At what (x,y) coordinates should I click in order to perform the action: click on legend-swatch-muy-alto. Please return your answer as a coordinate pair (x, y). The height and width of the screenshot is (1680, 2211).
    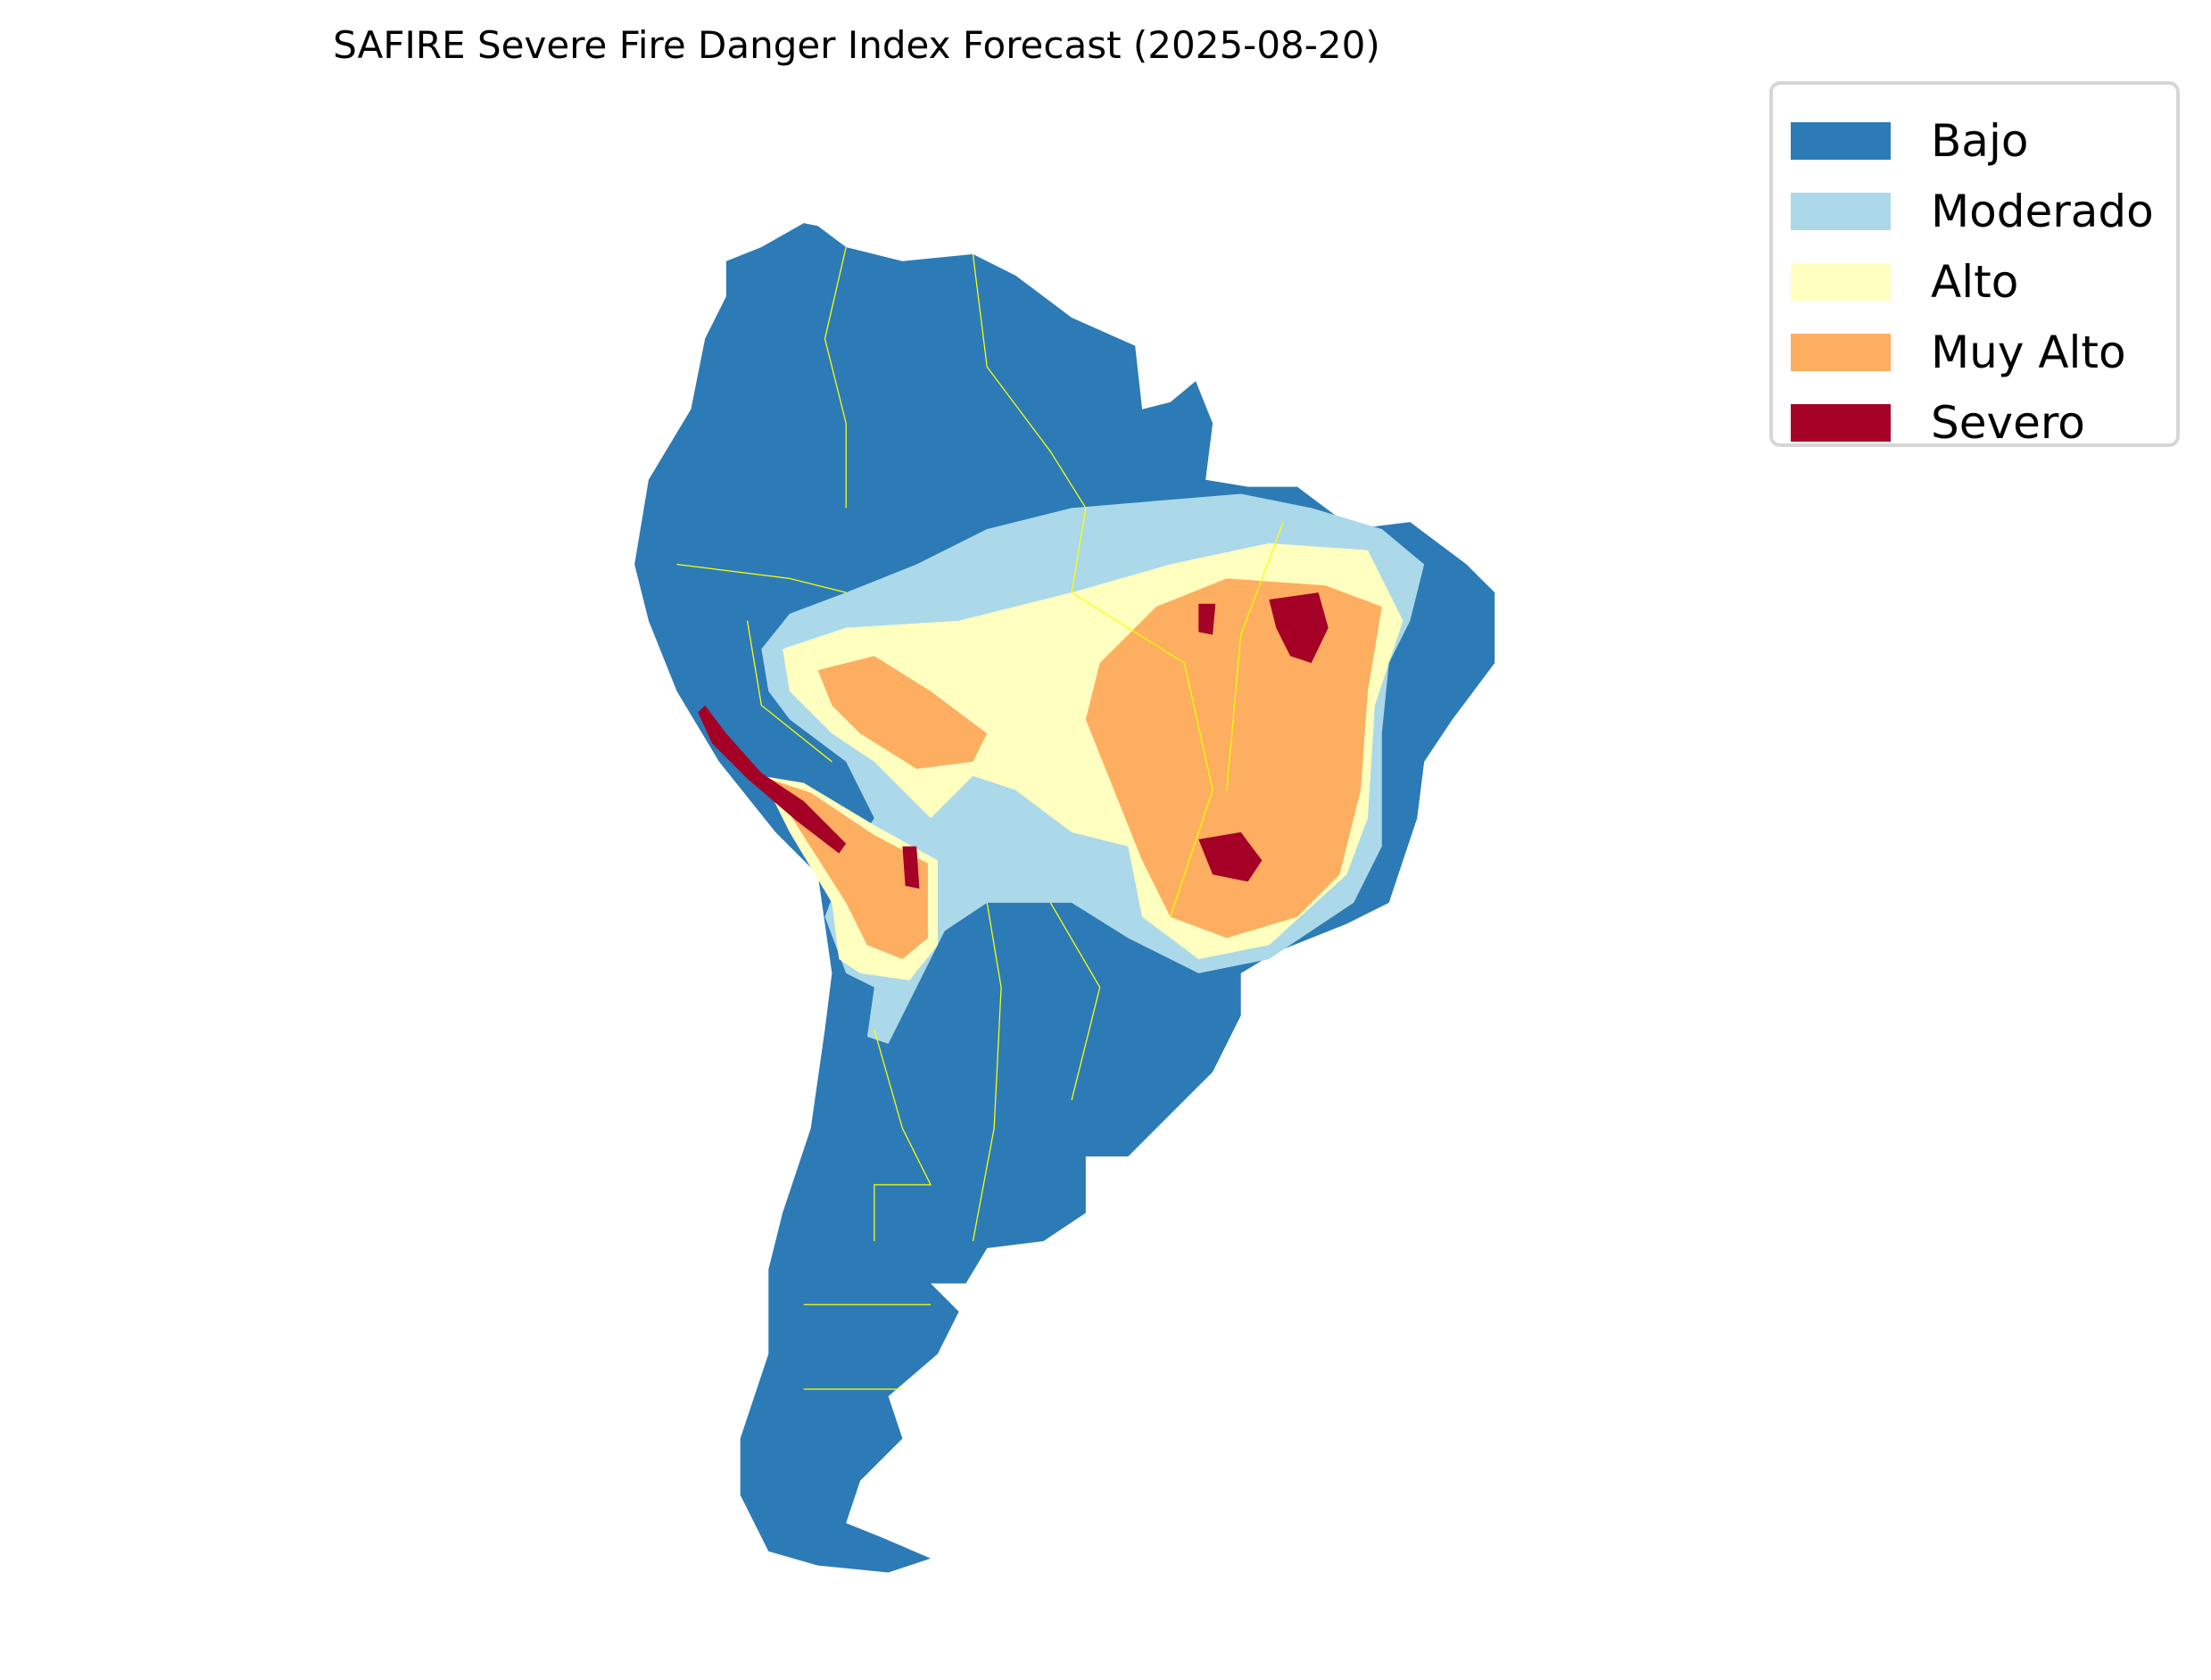
    Looking at the image, I should click on (1841, 352).